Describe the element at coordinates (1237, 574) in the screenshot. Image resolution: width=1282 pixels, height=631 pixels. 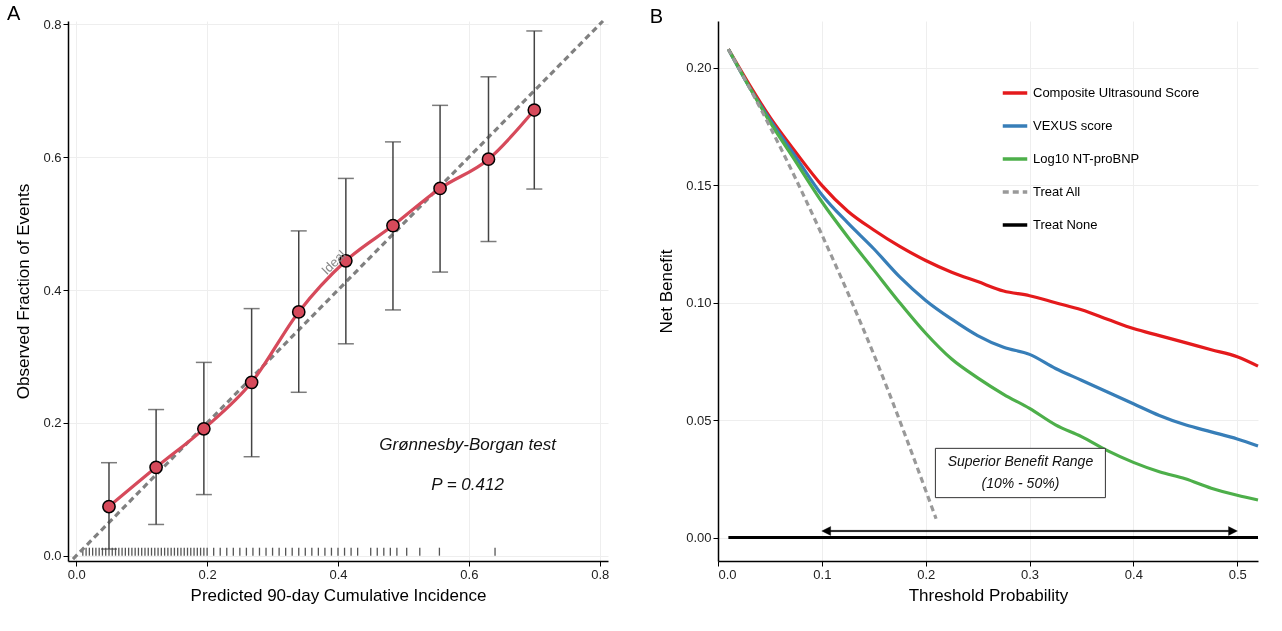
I see `x-tick-label: 0.5` at that location.